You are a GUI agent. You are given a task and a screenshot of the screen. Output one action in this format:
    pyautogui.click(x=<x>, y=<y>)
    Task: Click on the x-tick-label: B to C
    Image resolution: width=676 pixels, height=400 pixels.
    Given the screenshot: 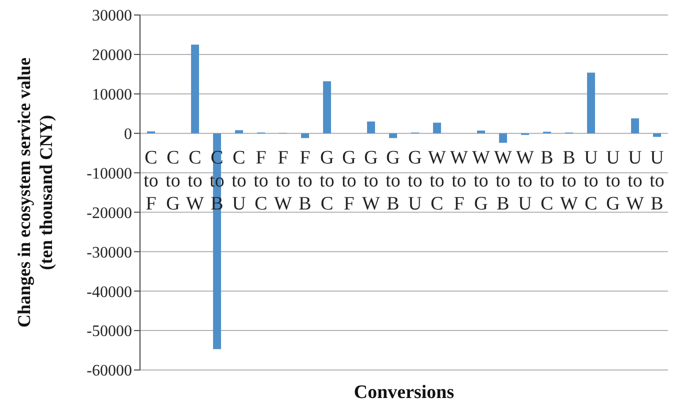 What is the action you would take?
    pyautogui.click(x=547, y=180)
    